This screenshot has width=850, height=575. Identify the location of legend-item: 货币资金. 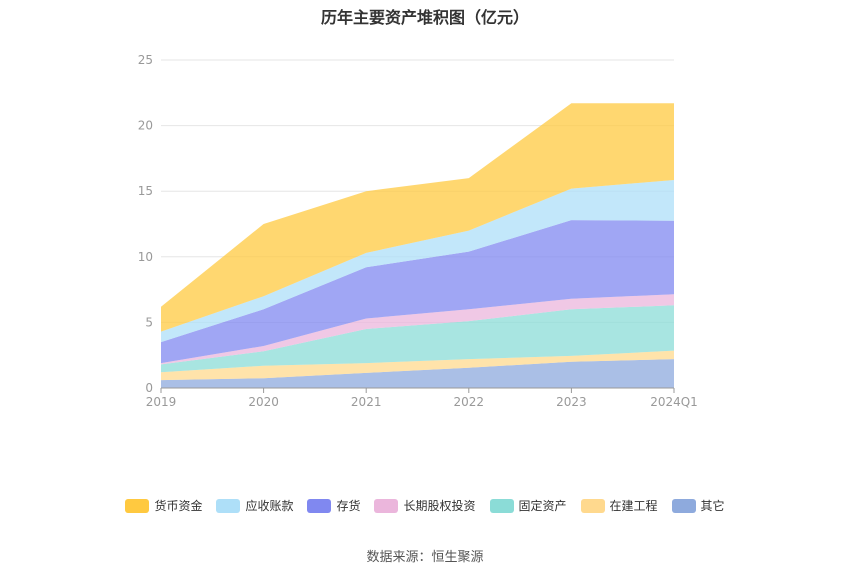
(163, 505).